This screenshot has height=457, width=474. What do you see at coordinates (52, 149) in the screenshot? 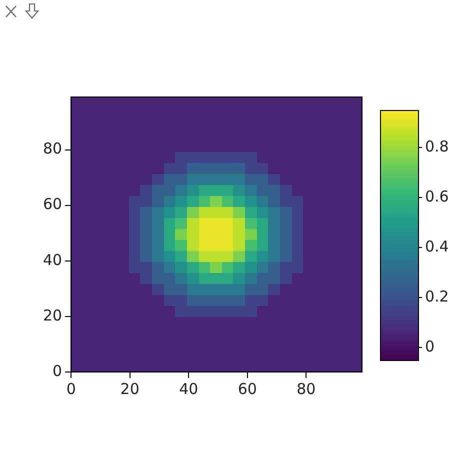
I see `y-tick-label: 80` at bounding box center [52, 149].